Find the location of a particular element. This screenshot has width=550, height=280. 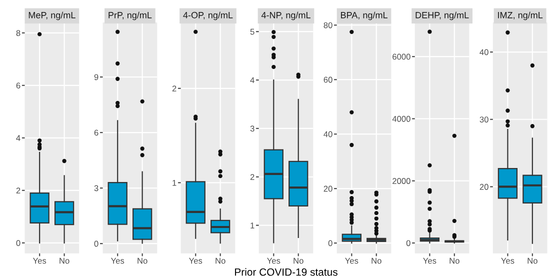

x-axis-title: Prior COVID-19 status is located at coordinates (286, 272).